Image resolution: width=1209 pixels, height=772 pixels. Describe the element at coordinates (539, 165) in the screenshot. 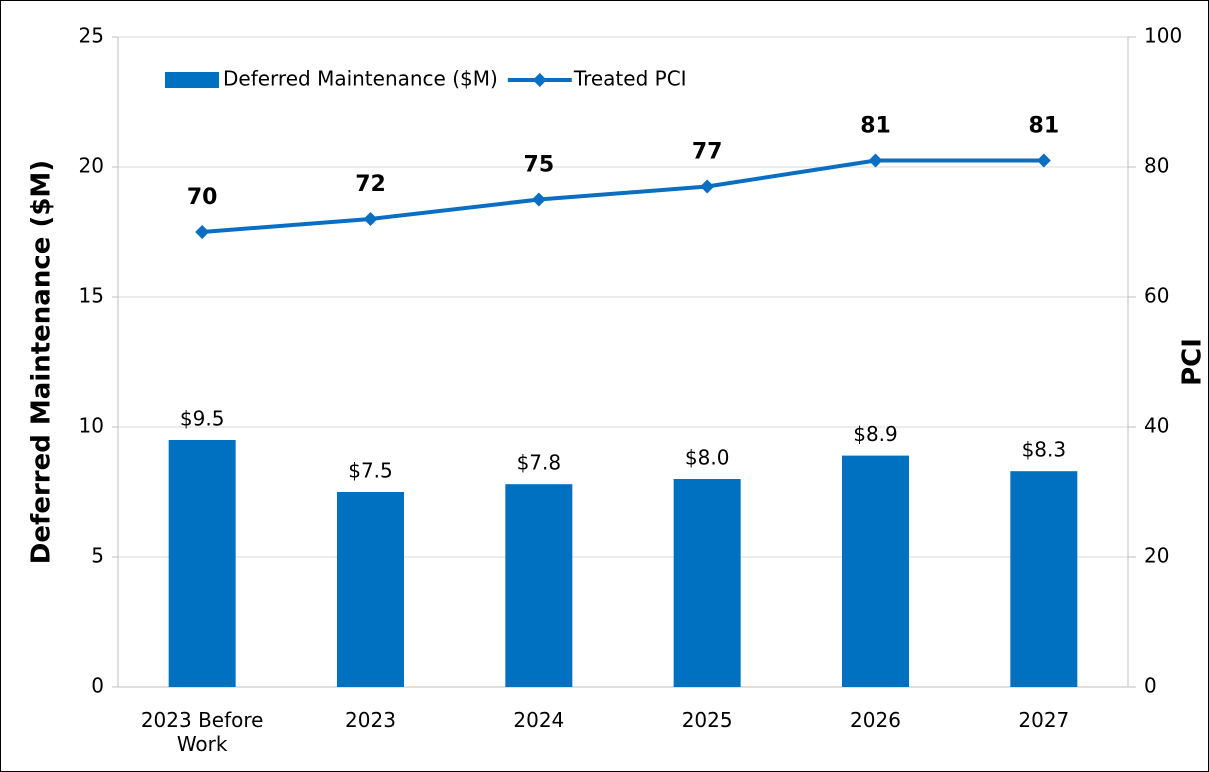

I see `line-value-label: 75` at that location.